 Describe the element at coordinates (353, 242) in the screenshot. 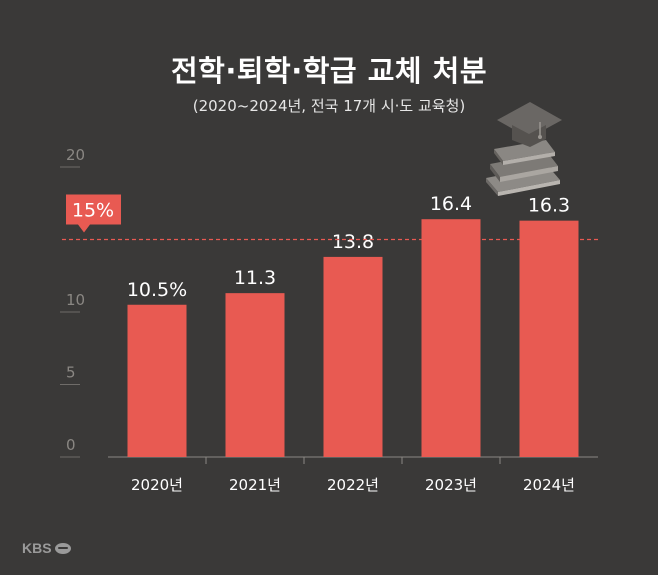

I see `bar-value-label: 13.8` at that location.